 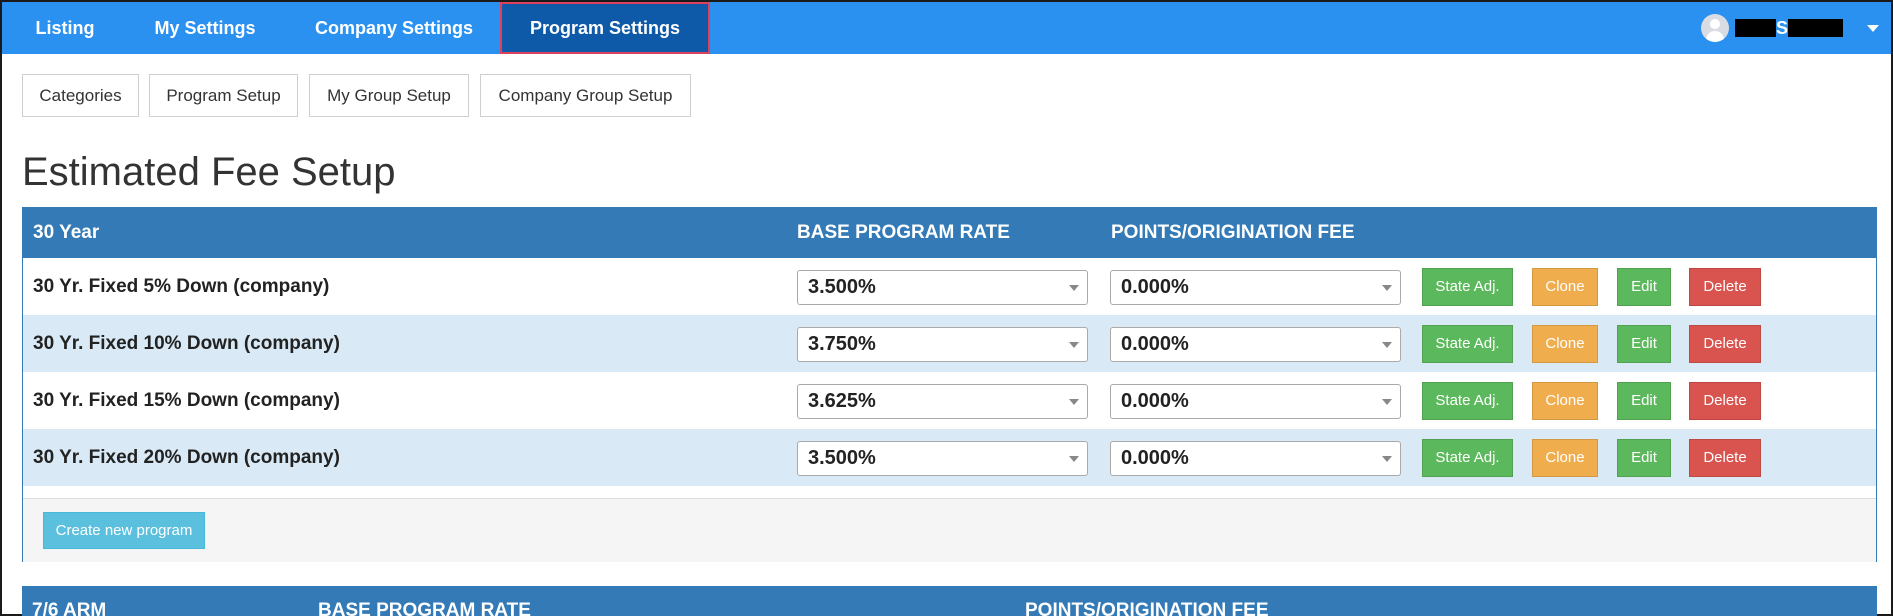 I want to click on user-name: S, so click(x=1789, y=28).